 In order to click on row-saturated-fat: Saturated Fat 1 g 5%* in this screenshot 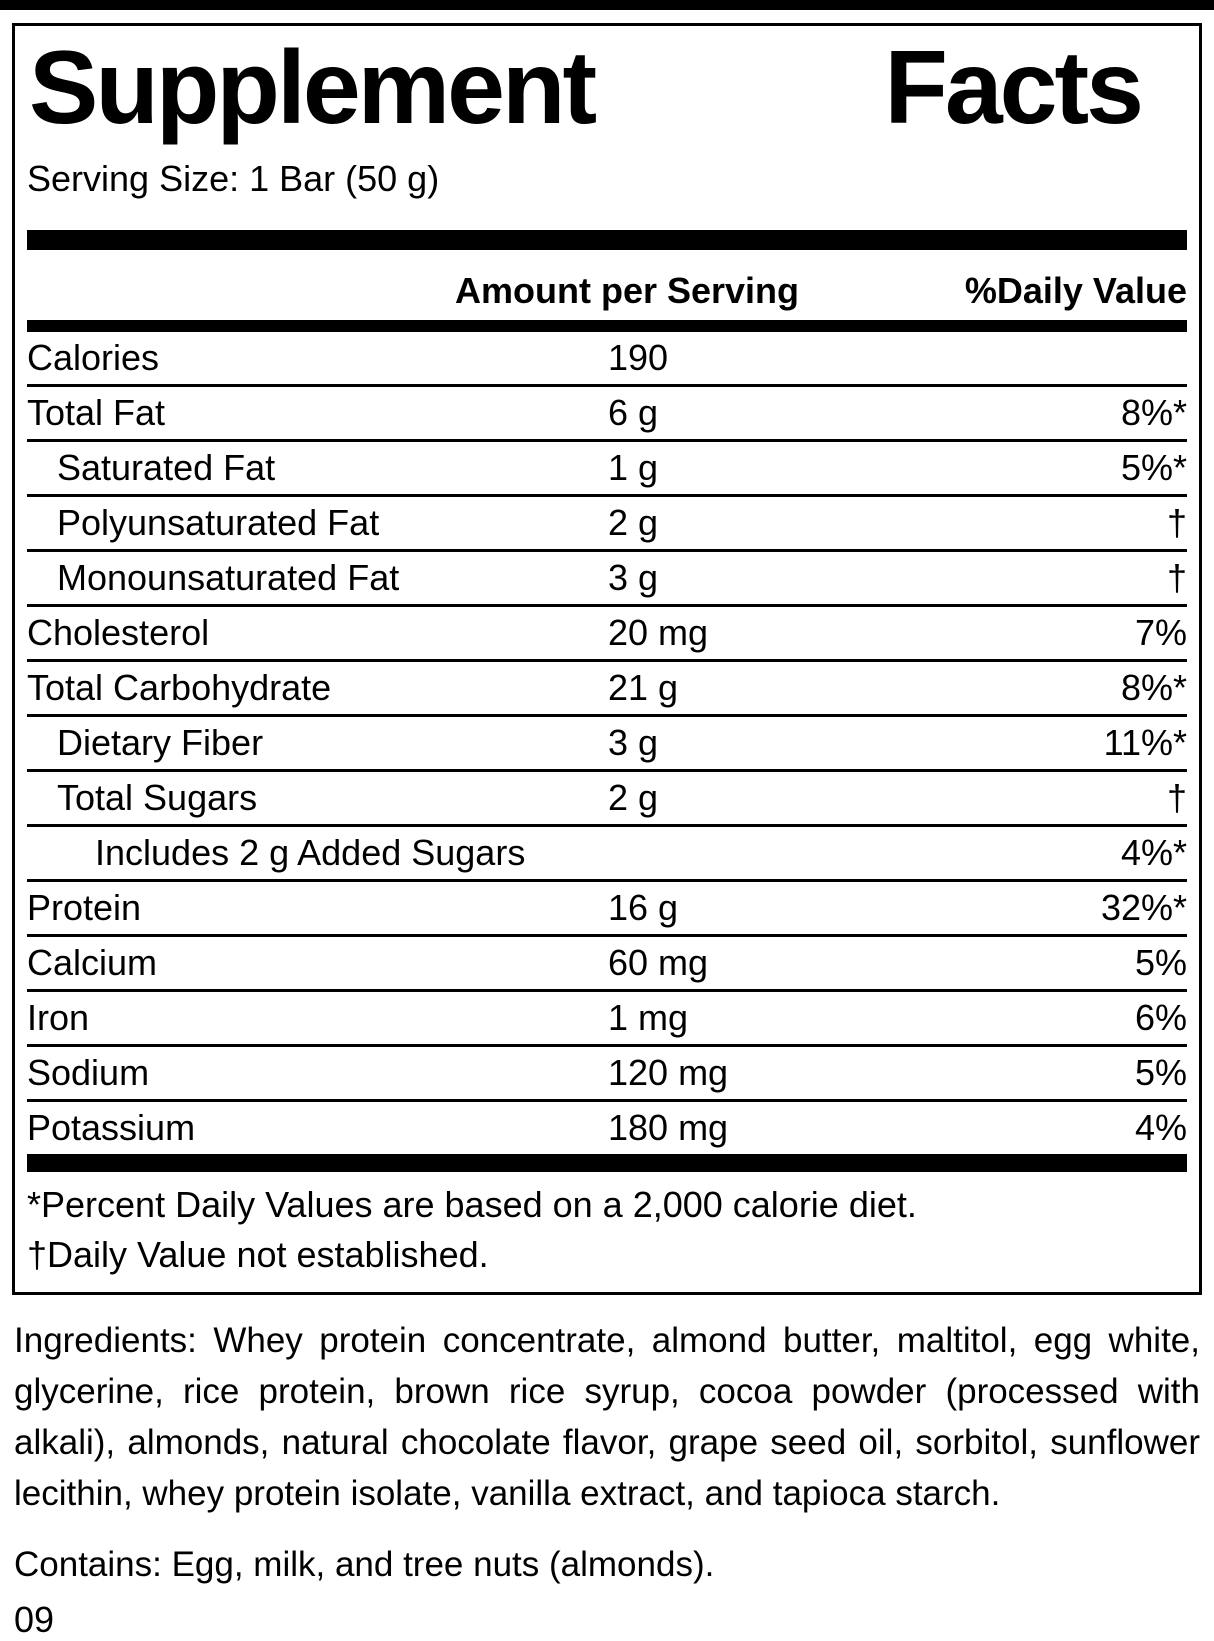, I will do `click(607, 466)`.